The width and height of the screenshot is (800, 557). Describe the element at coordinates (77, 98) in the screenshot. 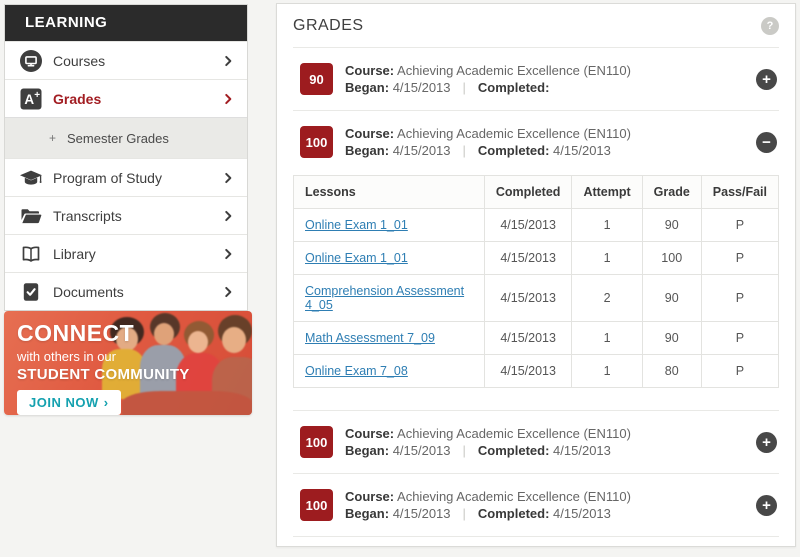

I see `sidebar-item-label: Grades` at that location.